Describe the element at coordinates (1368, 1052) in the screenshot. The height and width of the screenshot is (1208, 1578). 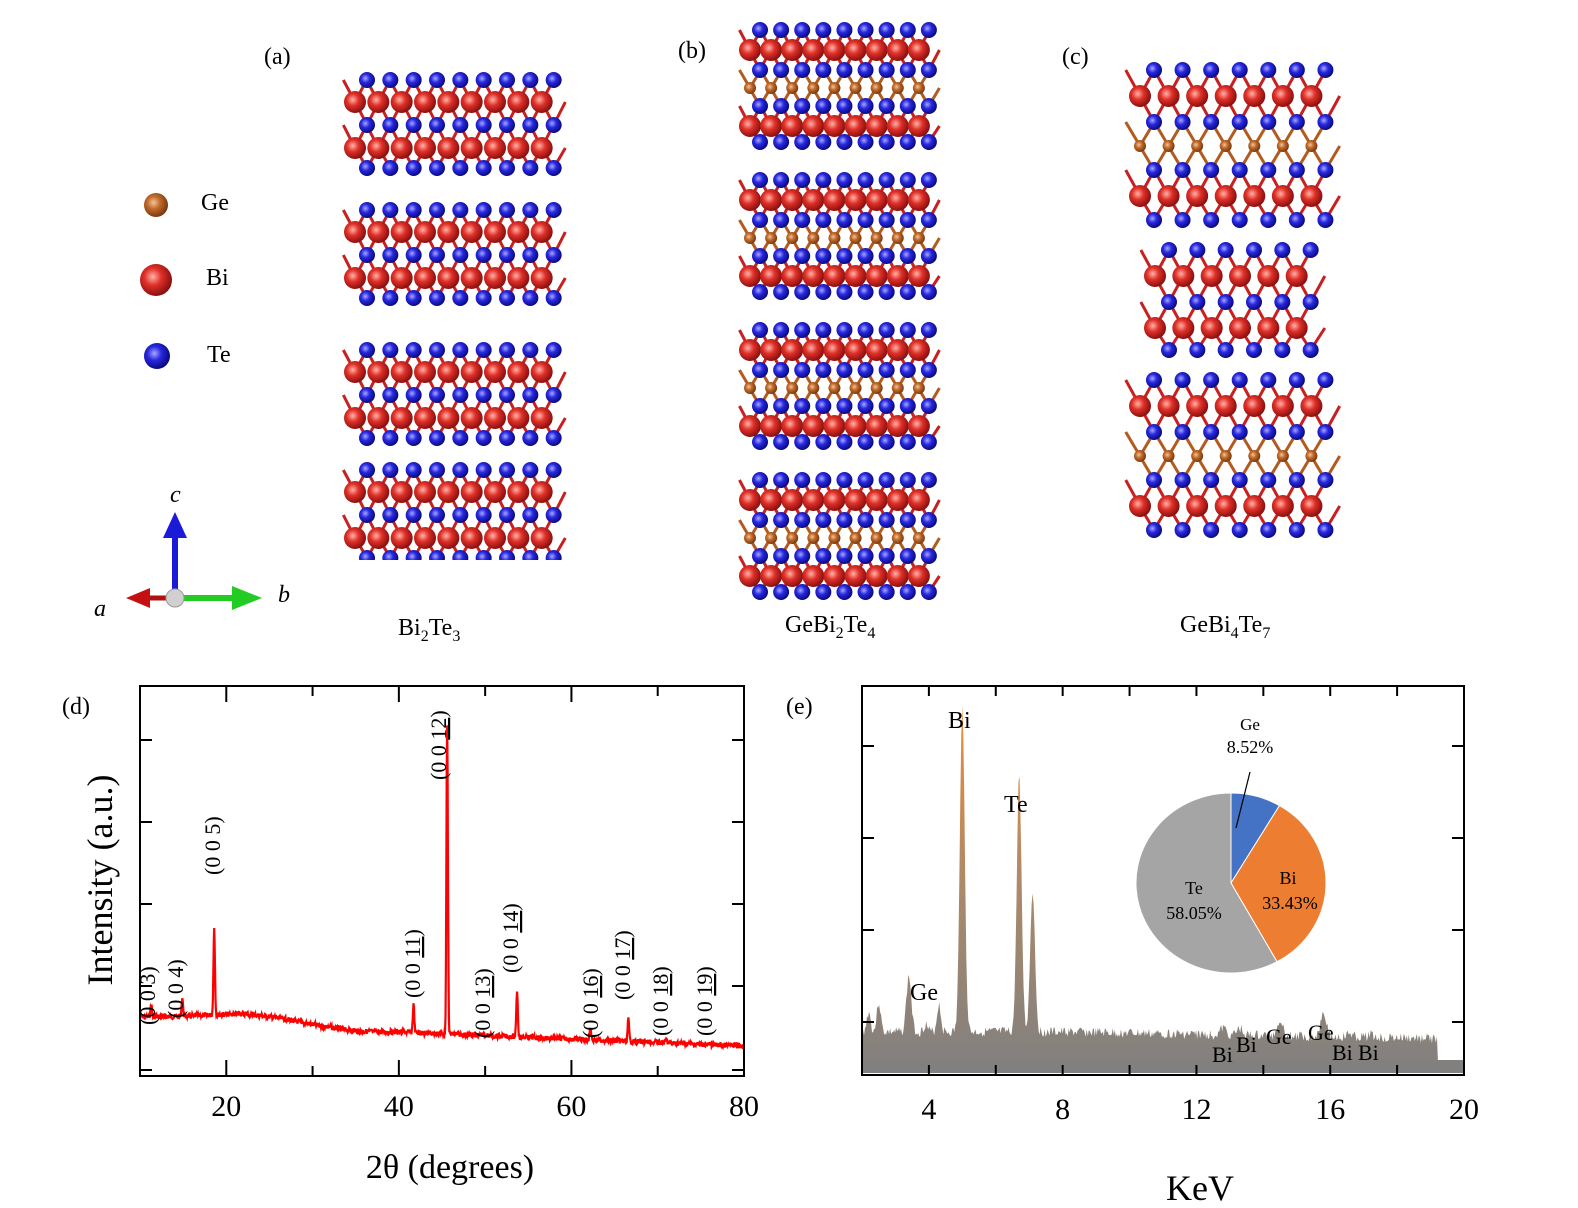
I see `eds-bi-label-4: Bi` at that location.